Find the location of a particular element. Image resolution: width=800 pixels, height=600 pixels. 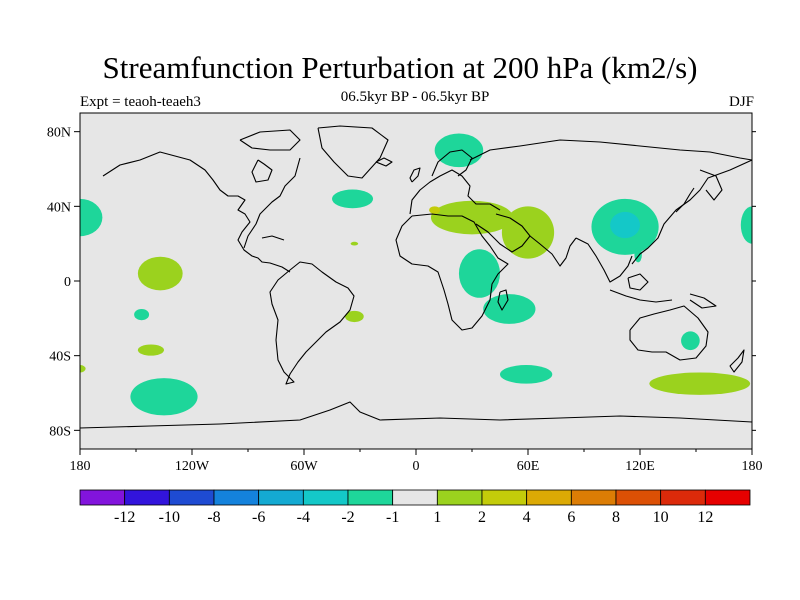

y-tick-label: 80S is located at coordinates (60, 431).